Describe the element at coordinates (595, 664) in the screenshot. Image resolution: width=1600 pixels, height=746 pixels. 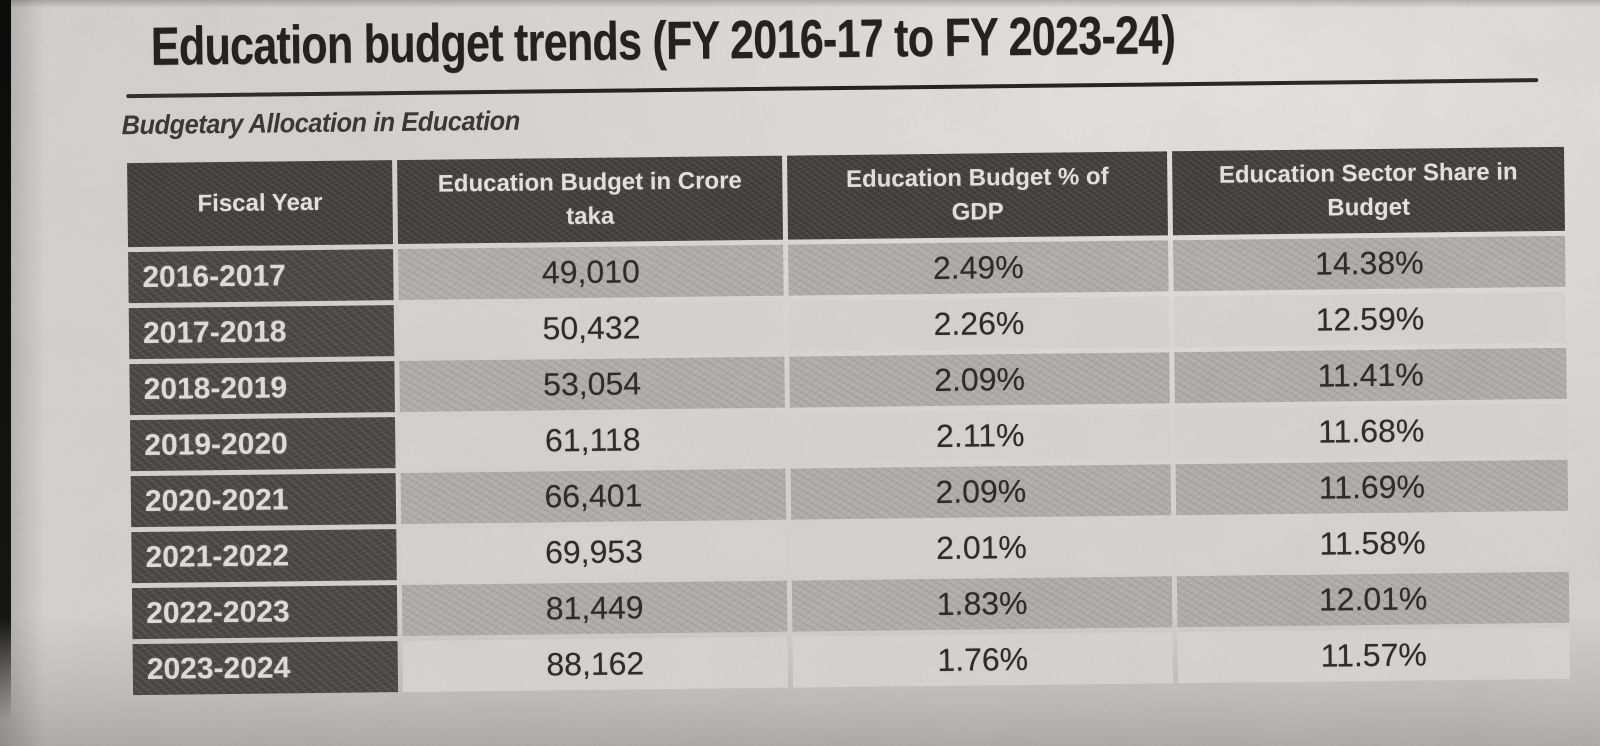
I see `value-cell: 88,162` at that location.